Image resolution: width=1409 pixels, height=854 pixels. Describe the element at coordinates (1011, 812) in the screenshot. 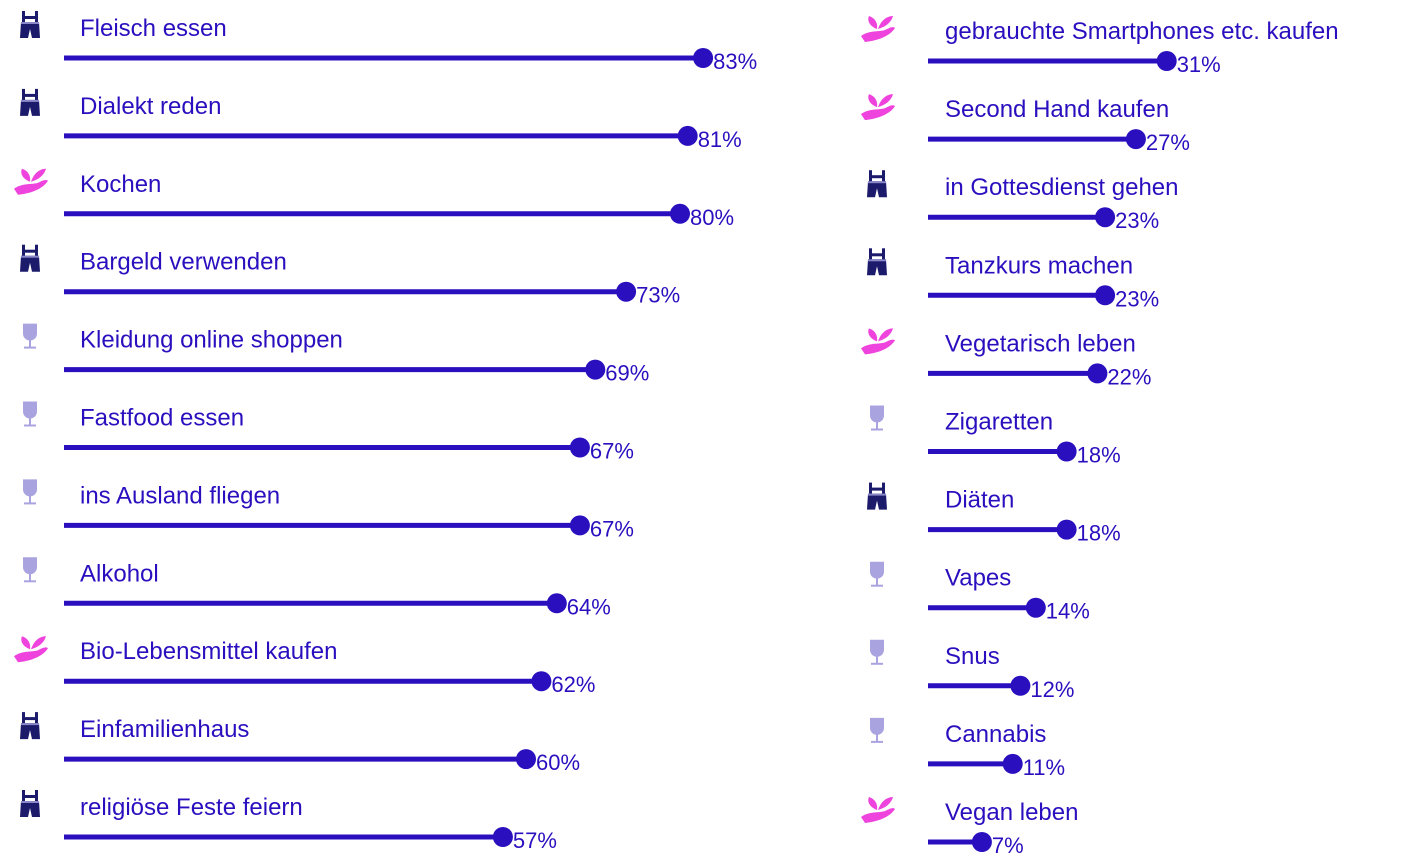

I see `category-label: Vegan leben` at that location.